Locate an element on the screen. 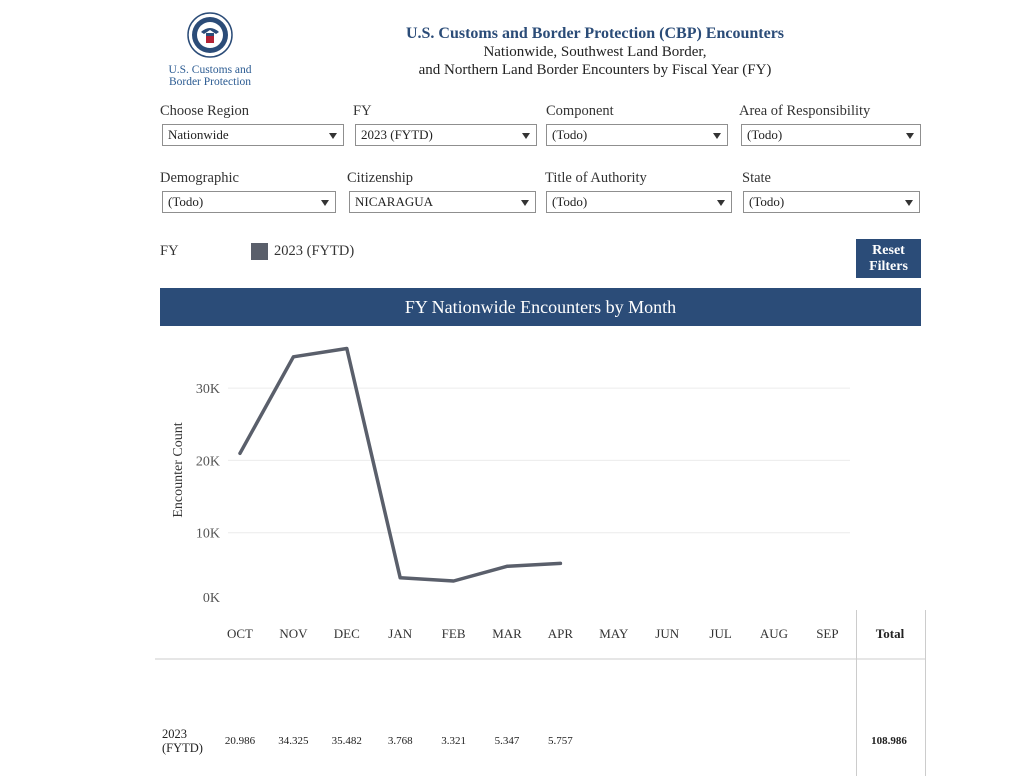 Image resolution: width=1024 pixels, height=776 pixels. table-cell-nov: 34.325 is located at coordinates (293, 741).